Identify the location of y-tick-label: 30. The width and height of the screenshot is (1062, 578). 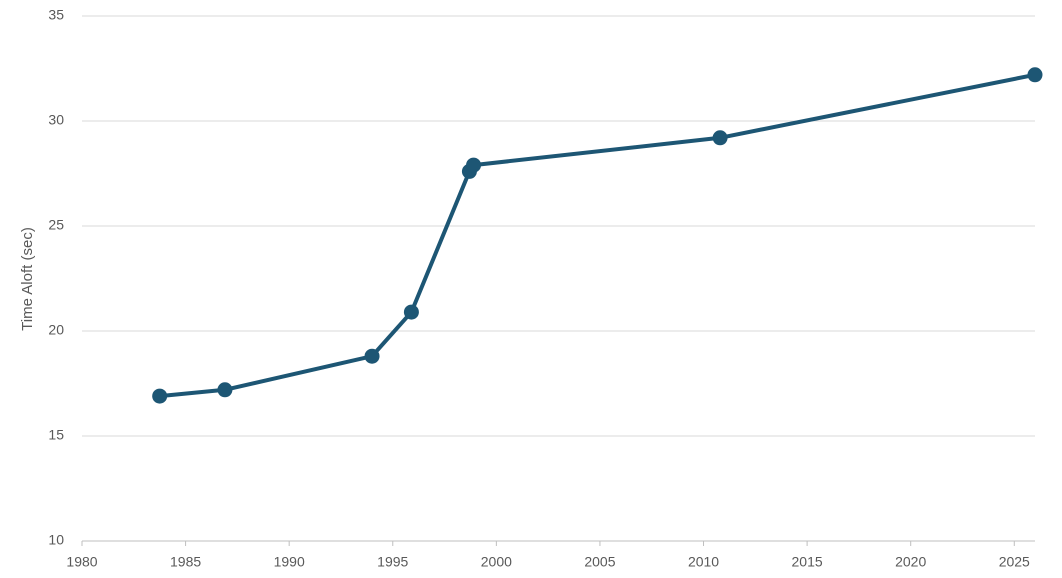
(56, 120).